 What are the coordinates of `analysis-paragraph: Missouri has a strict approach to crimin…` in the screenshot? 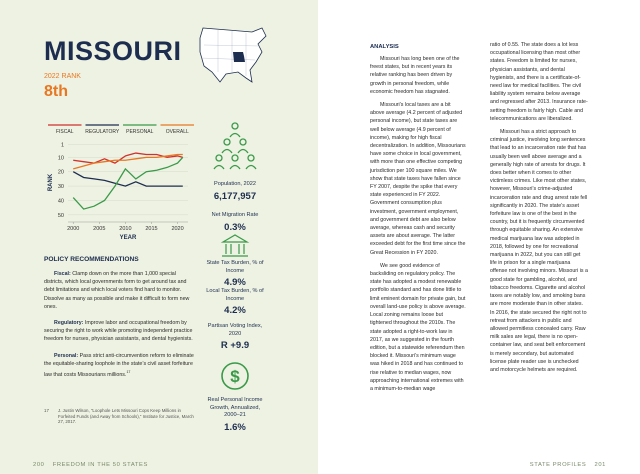 It's located at (539, 251).